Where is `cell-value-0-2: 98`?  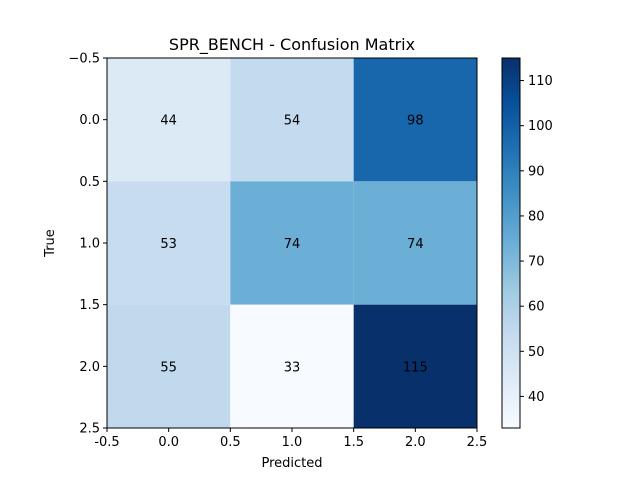
cell-value-0-2: 98 is located at coordinates (415, 121).